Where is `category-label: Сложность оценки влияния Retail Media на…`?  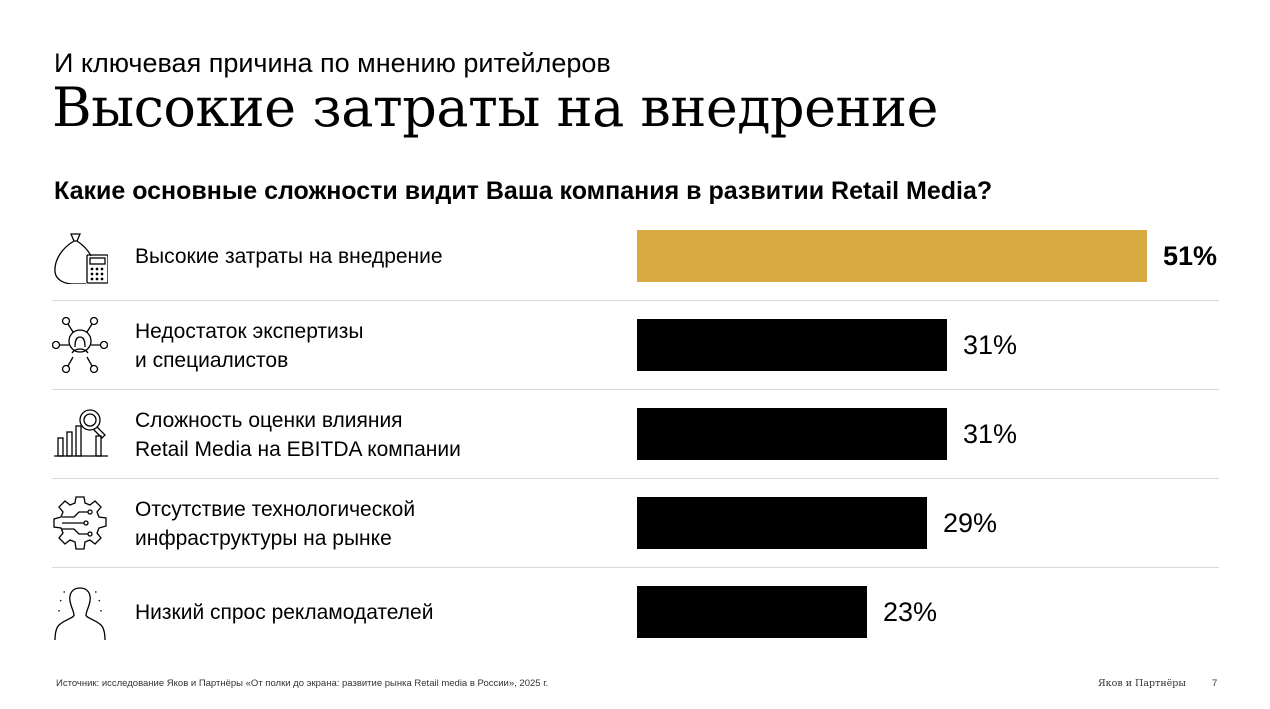
category-label: Сложность оценки влияния Retail Media на… is located at coordinates (298, 435).